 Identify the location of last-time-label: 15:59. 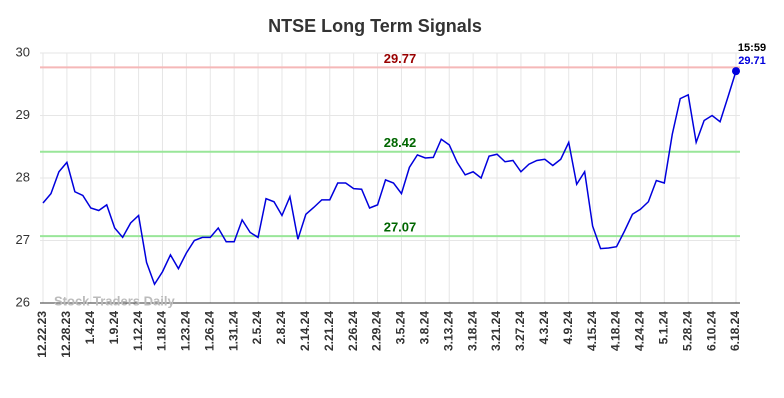
(752, 48).